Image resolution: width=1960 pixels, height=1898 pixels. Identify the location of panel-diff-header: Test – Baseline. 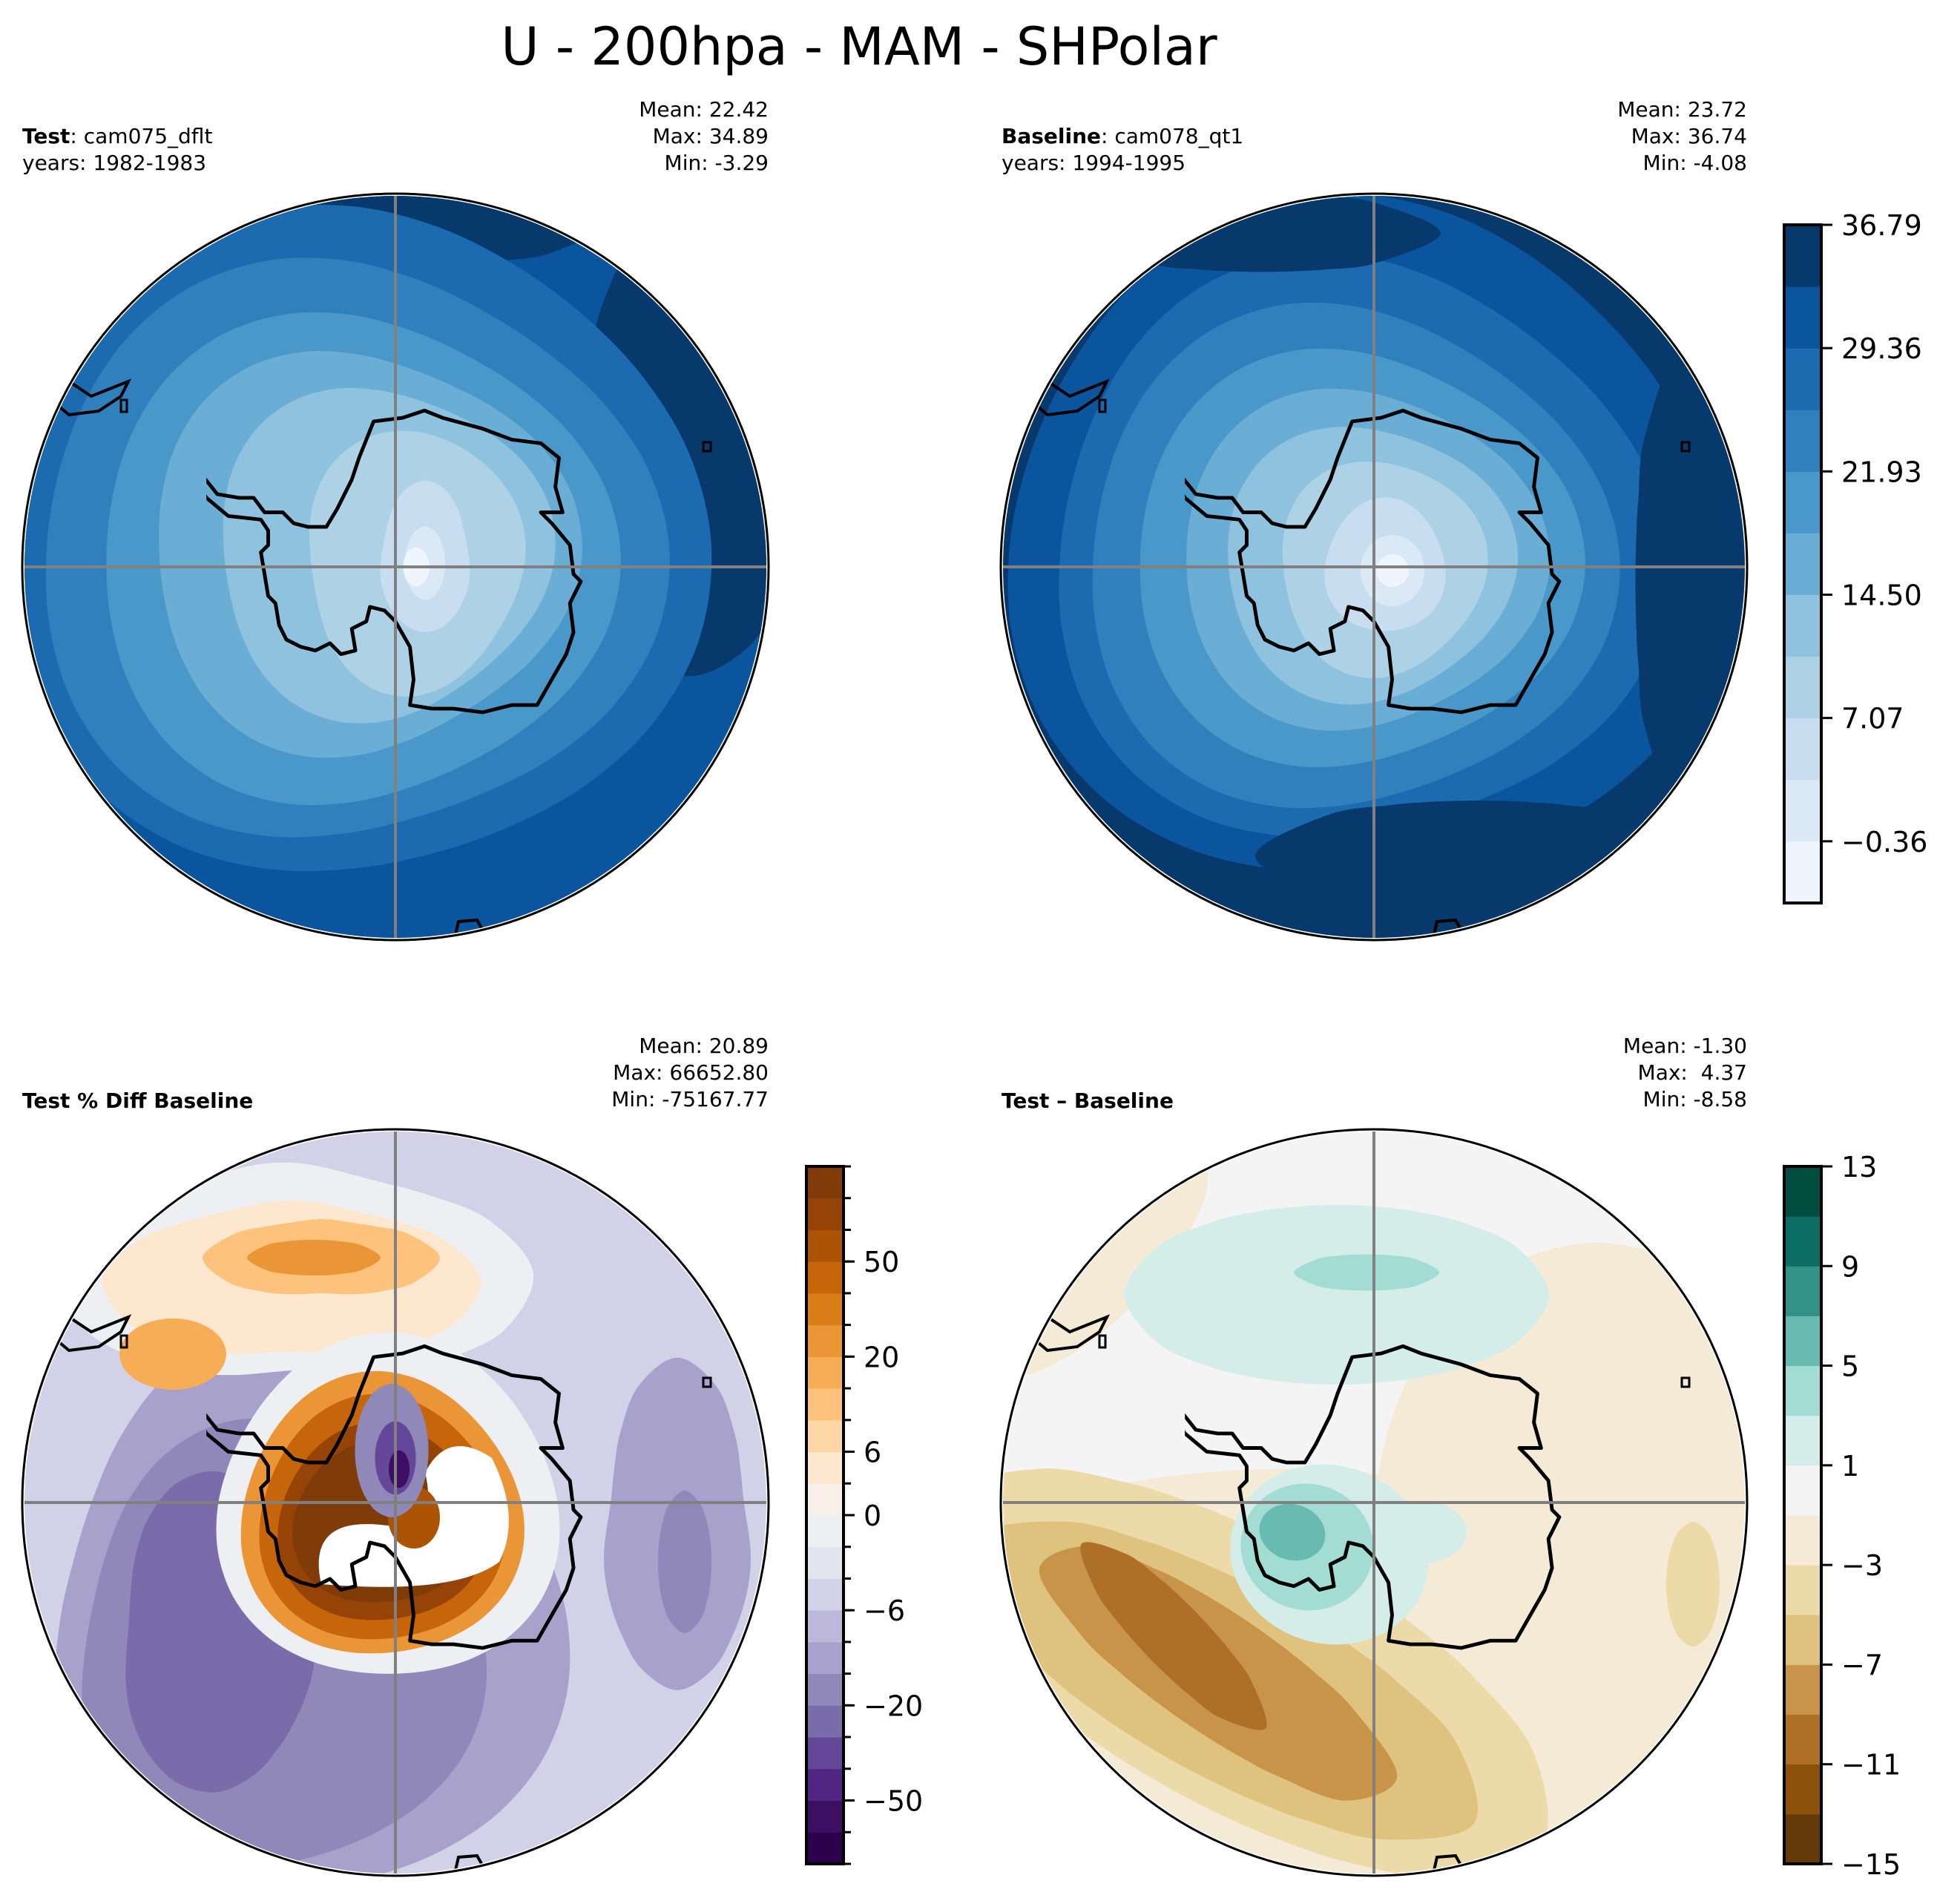
(1088, 1101).